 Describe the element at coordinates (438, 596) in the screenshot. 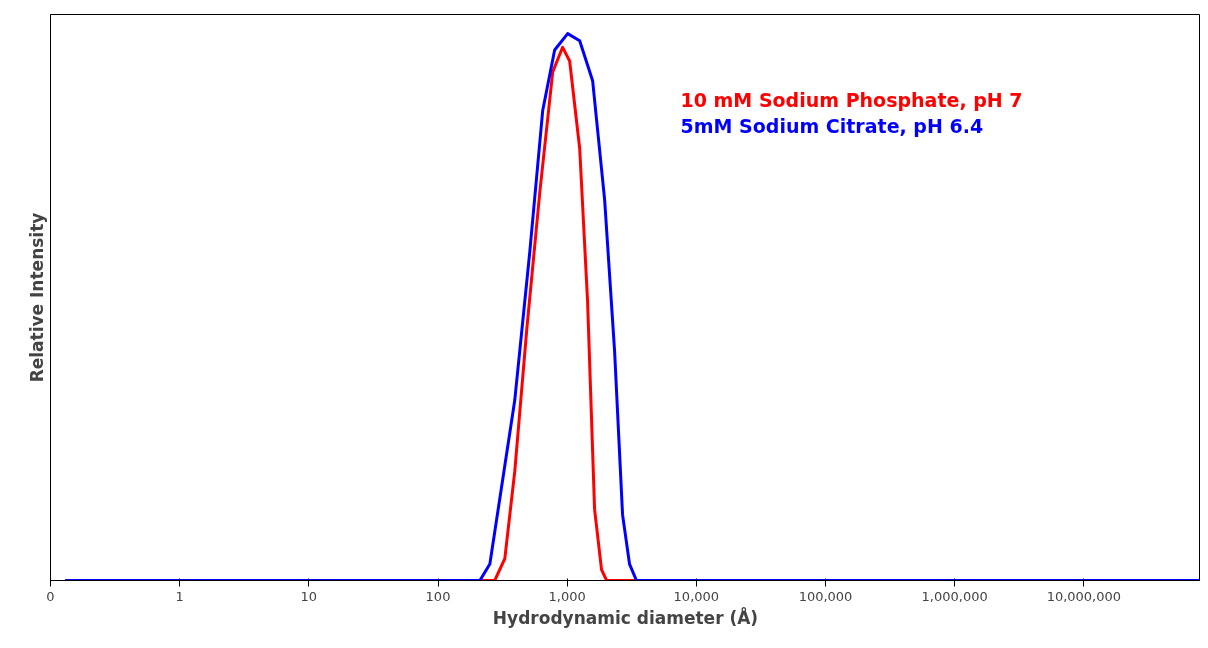

I see `x-tick-label: 100` at that location.